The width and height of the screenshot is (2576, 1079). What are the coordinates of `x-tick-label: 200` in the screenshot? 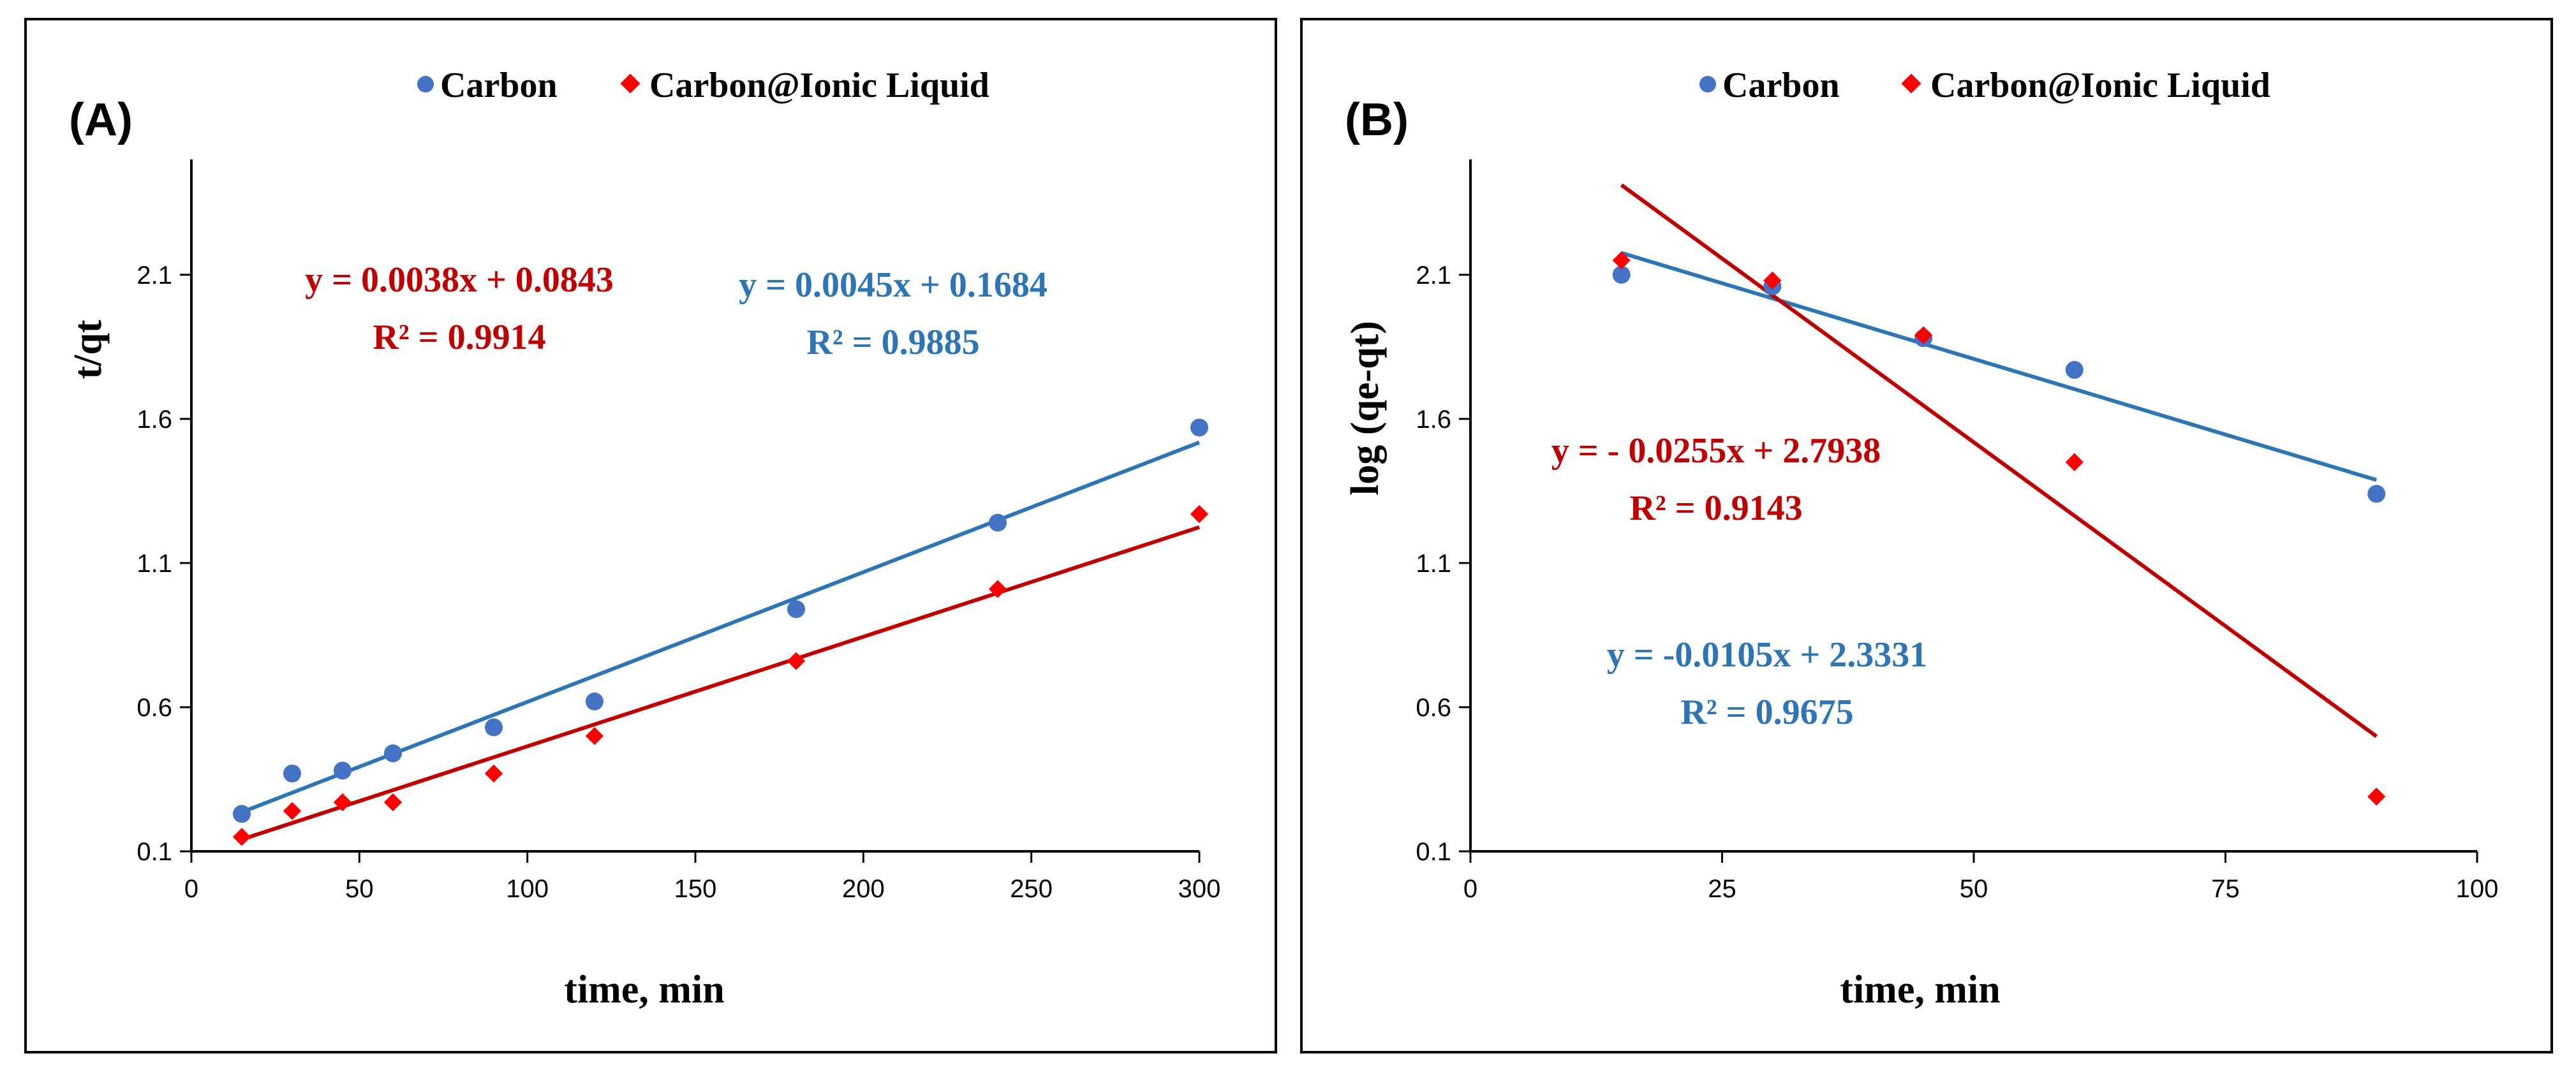 It's located at (863, 889).